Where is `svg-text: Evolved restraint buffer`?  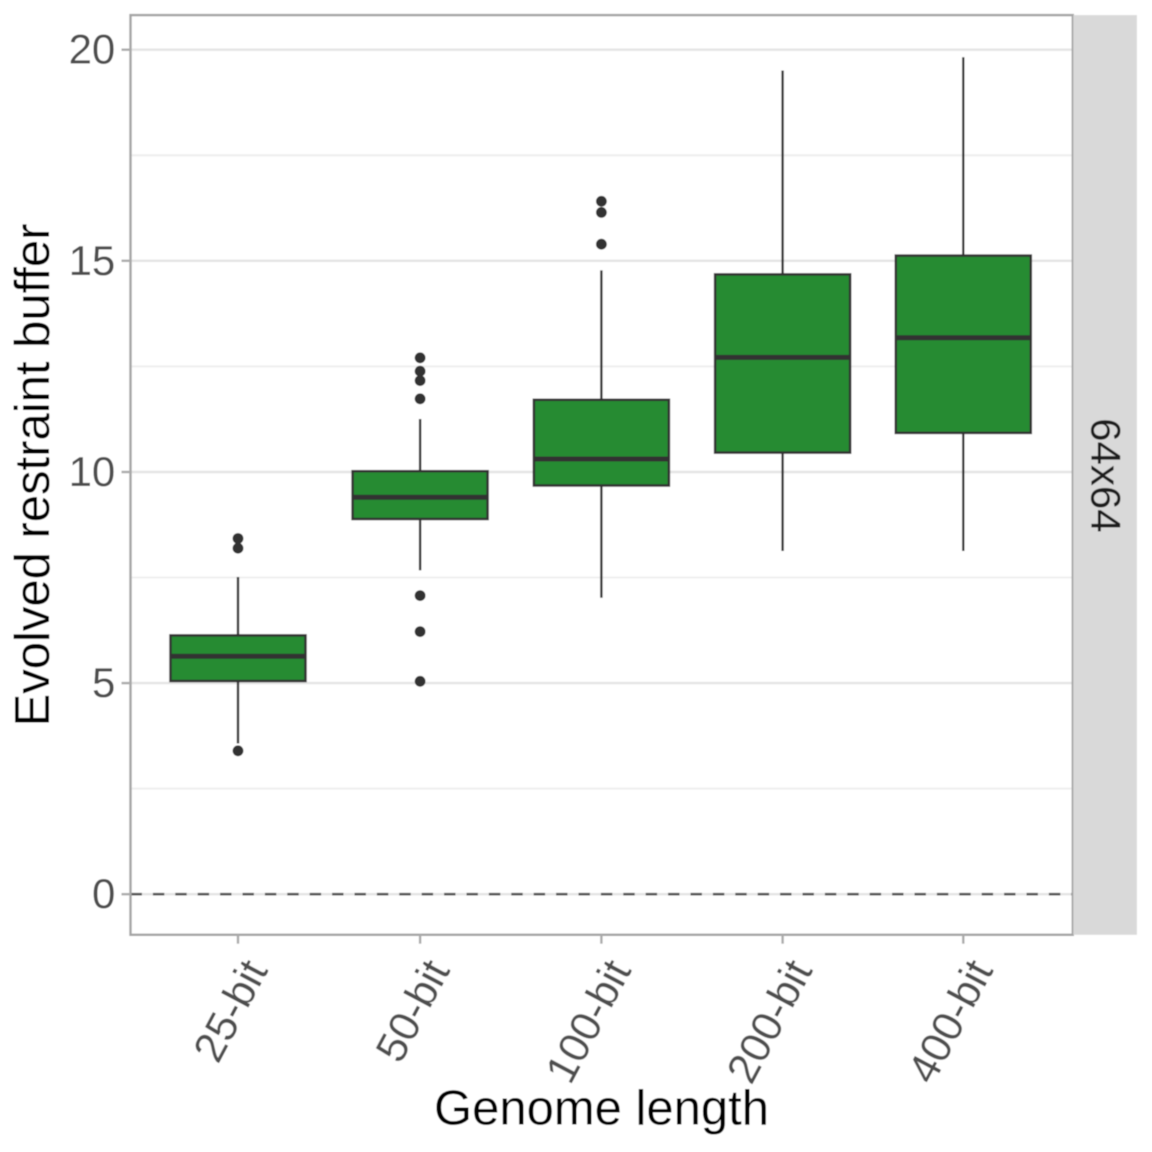
svg-text: Evolved restraint buffer is located at coordinates (33, 475).